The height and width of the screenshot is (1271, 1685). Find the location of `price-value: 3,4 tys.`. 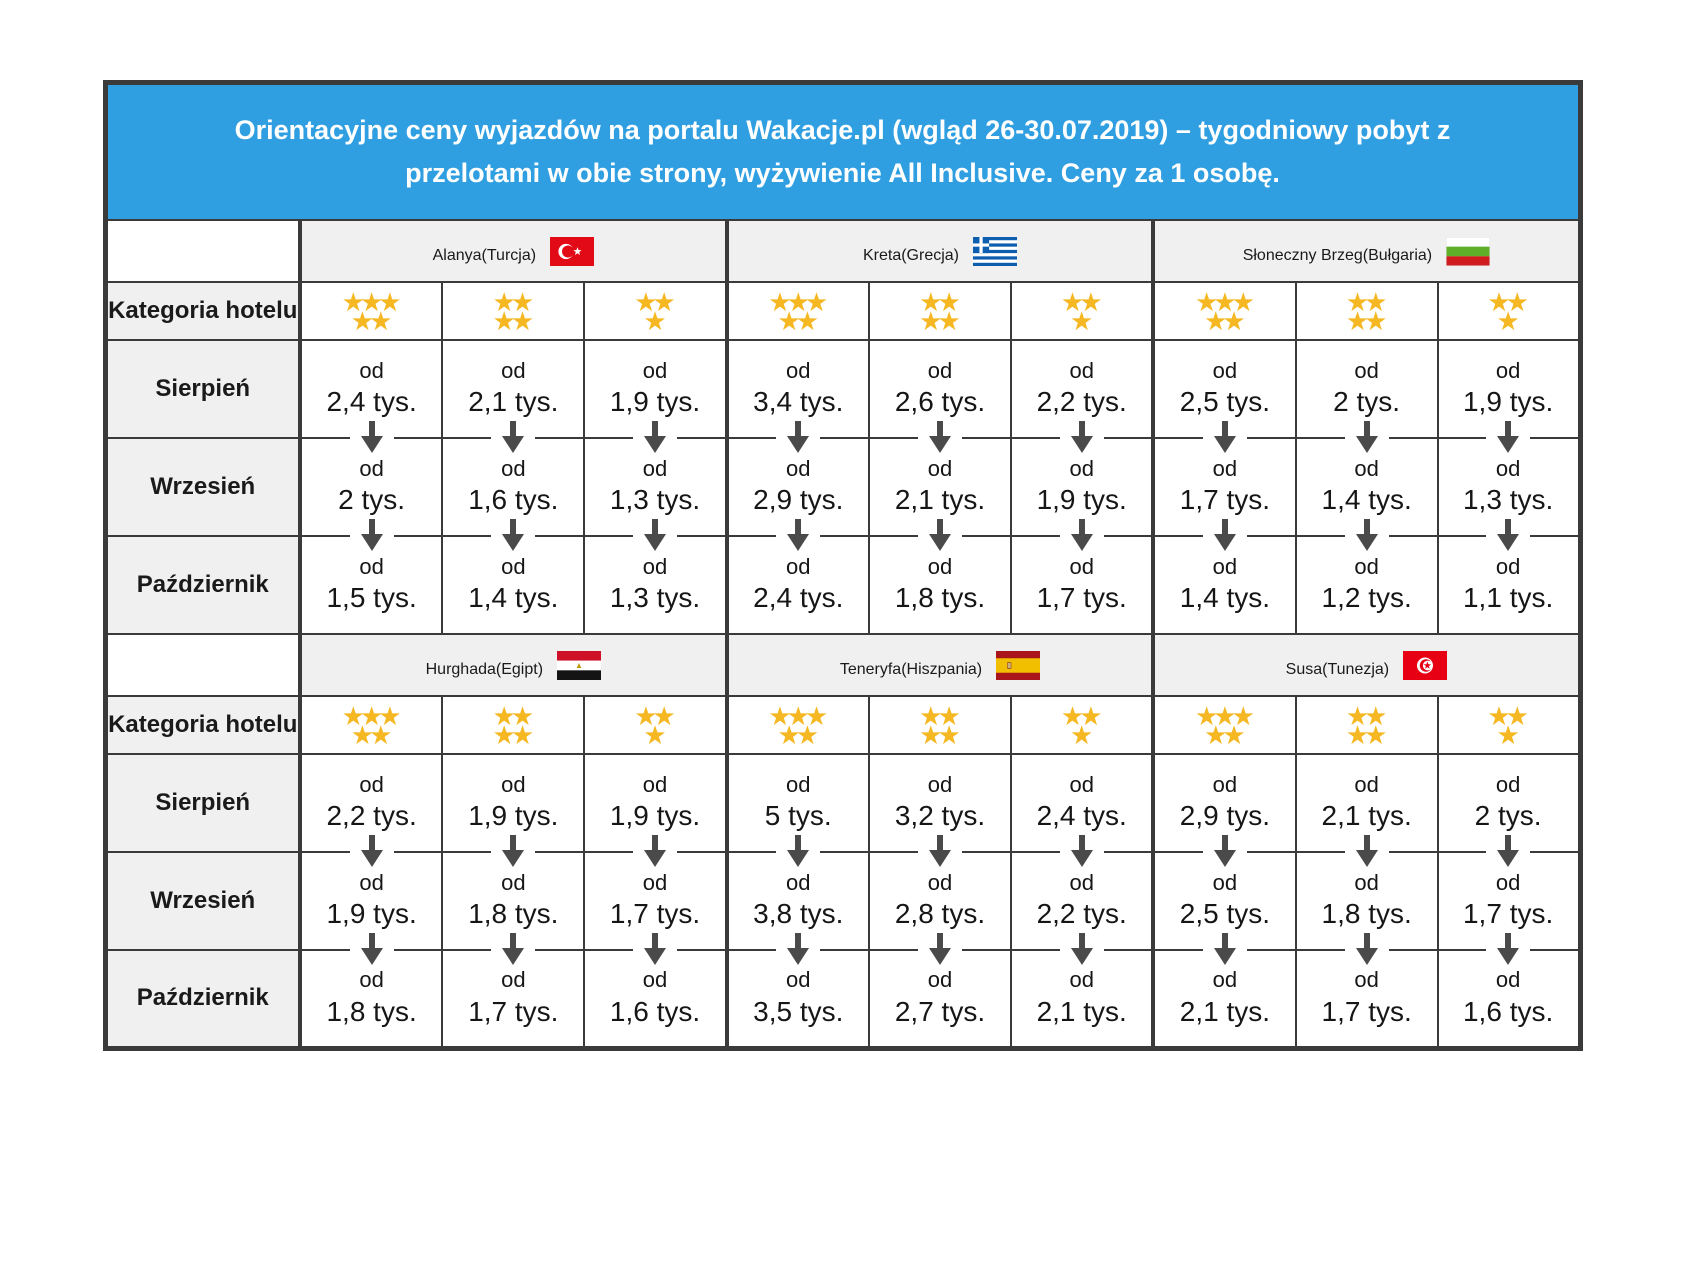

price-value: 3,4 tys. is located at coordinates (798, 402).